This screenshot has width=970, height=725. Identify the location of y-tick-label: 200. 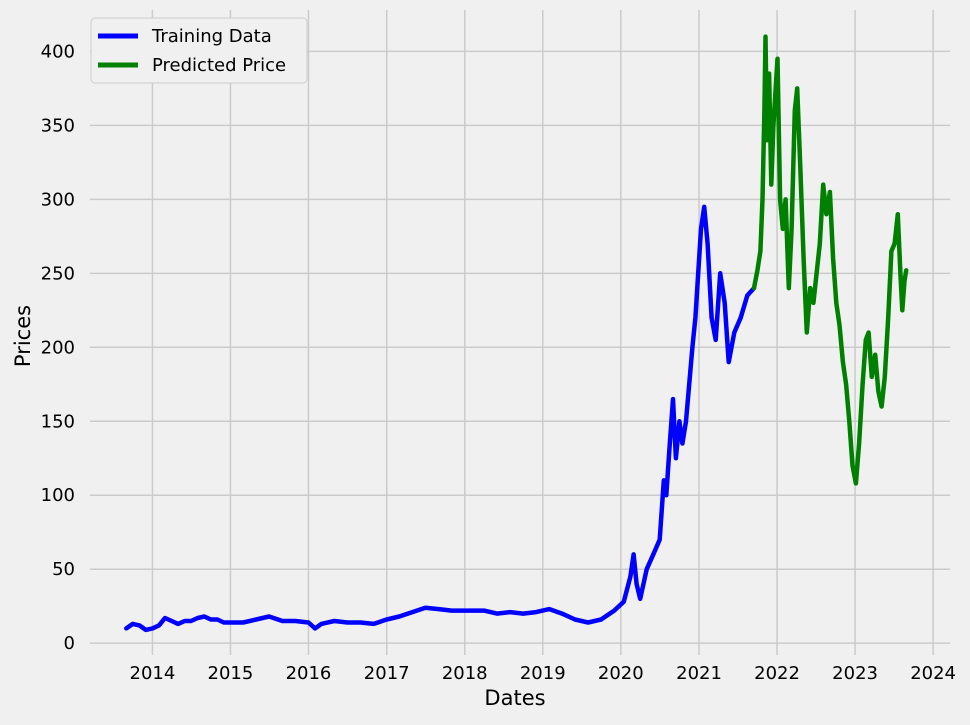
(58, 347).